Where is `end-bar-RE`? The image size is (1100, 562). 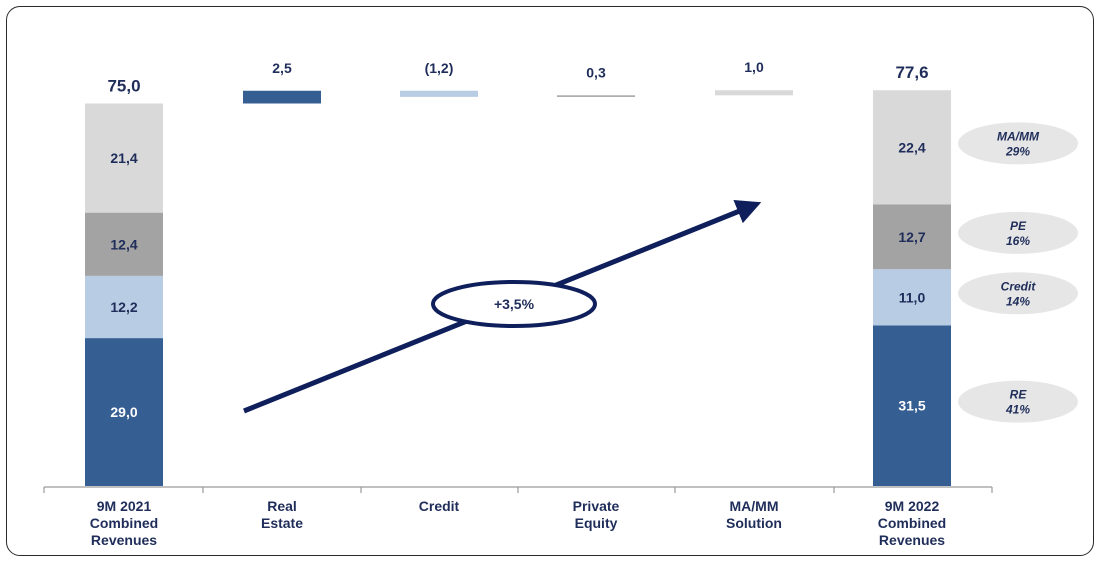 end-bar-RE is located at coordinates (912, 405).